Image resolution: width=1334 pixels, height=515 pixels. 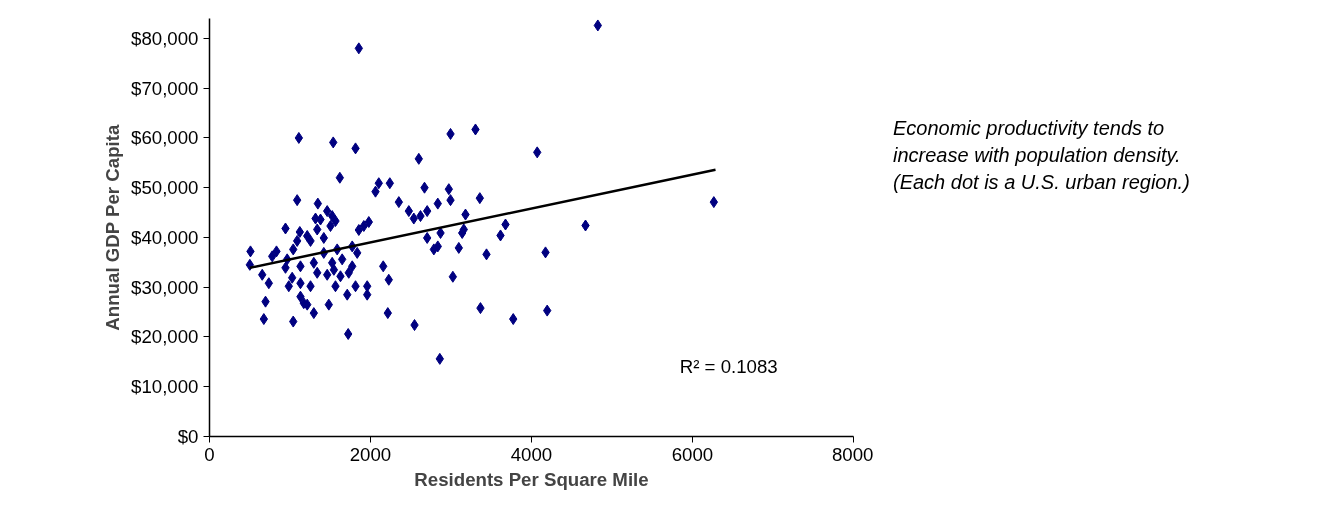 I want to click on x-tick-label: 6000, so click(x=692, y=454).